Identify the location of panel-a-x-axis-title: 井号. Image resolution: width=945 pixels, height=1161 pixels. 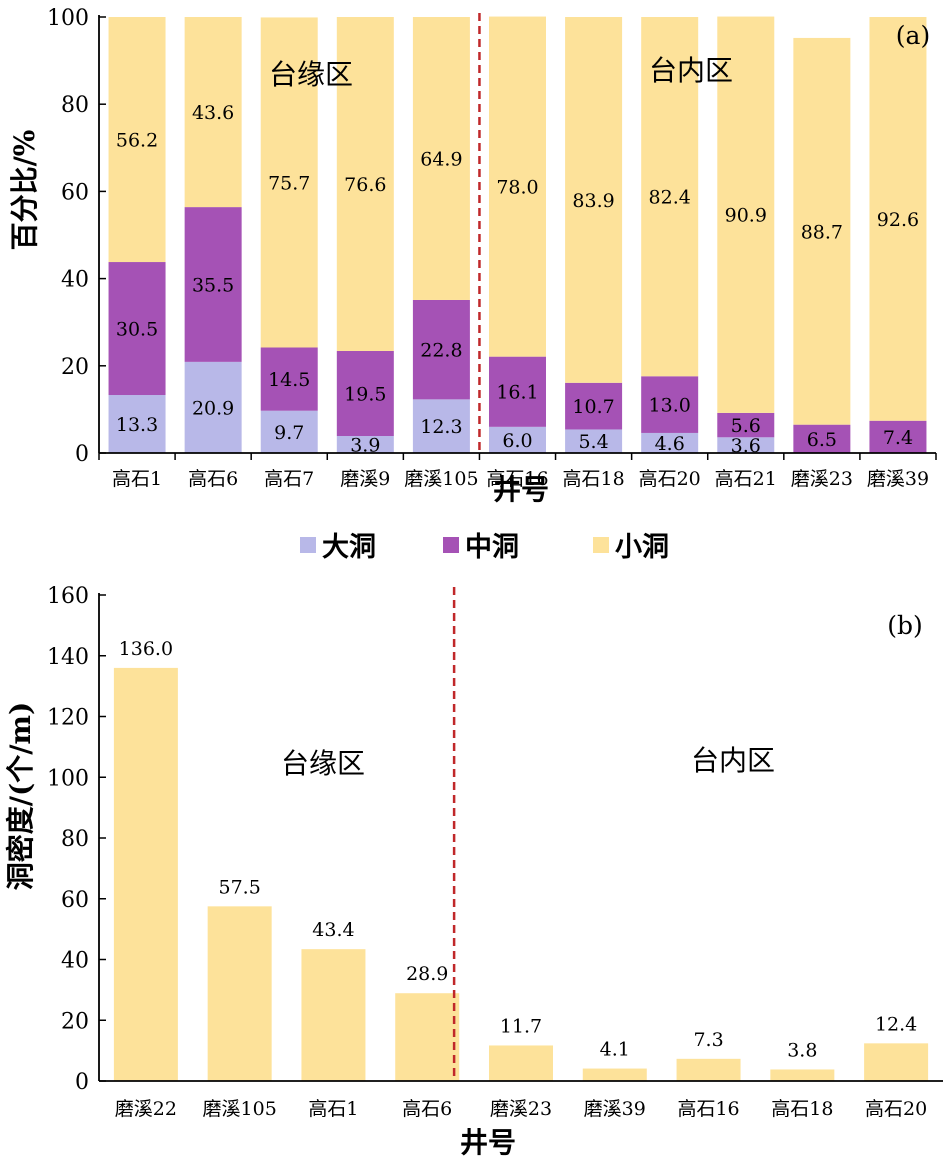
(521, 489).